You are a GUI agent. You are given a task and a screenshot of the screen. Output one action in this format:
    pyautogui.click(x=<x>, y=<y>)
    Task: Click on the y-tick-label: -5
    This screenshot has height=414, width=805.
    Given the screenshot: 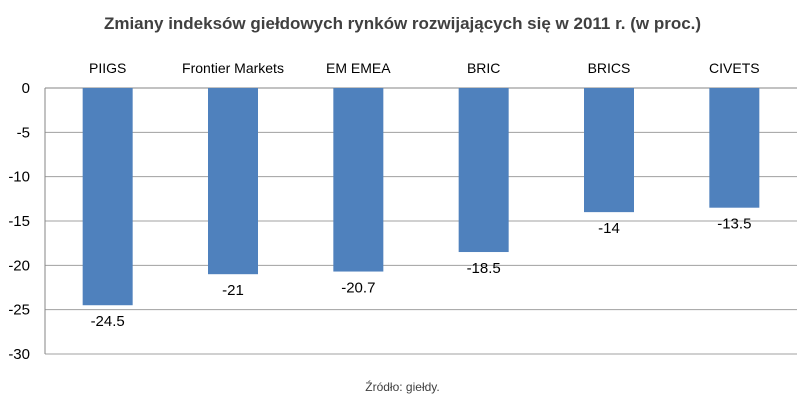 What is the action you would take?
    pyautogui.click(x=23, y=132)
    